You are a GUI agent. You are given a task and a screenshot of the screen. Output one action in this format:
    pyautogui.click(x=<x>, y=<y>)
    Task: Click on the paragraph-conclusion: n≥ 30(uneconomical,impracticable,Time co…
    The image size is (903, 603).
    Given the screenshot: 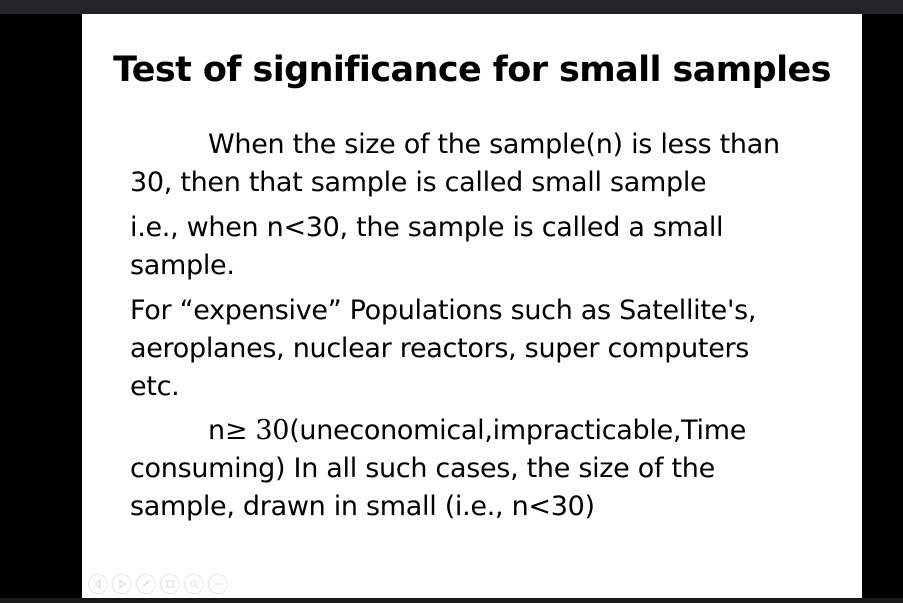 What is the action you would take?
    pyautogui.click(x=480, y=469)
    